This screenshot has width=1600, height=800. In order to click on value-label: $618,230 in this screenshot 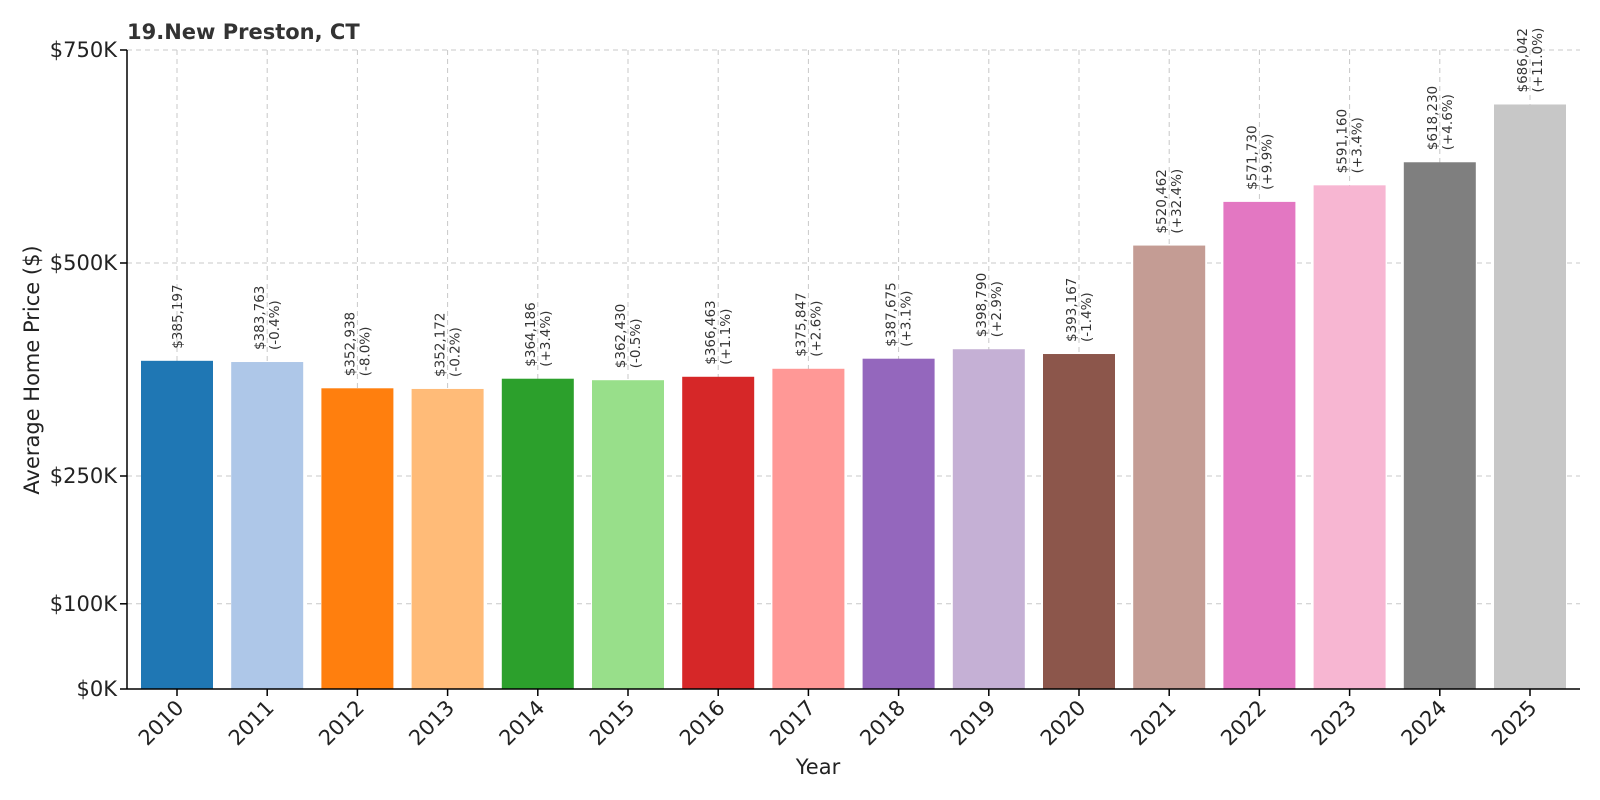, I will do `click(1433, 118)`.